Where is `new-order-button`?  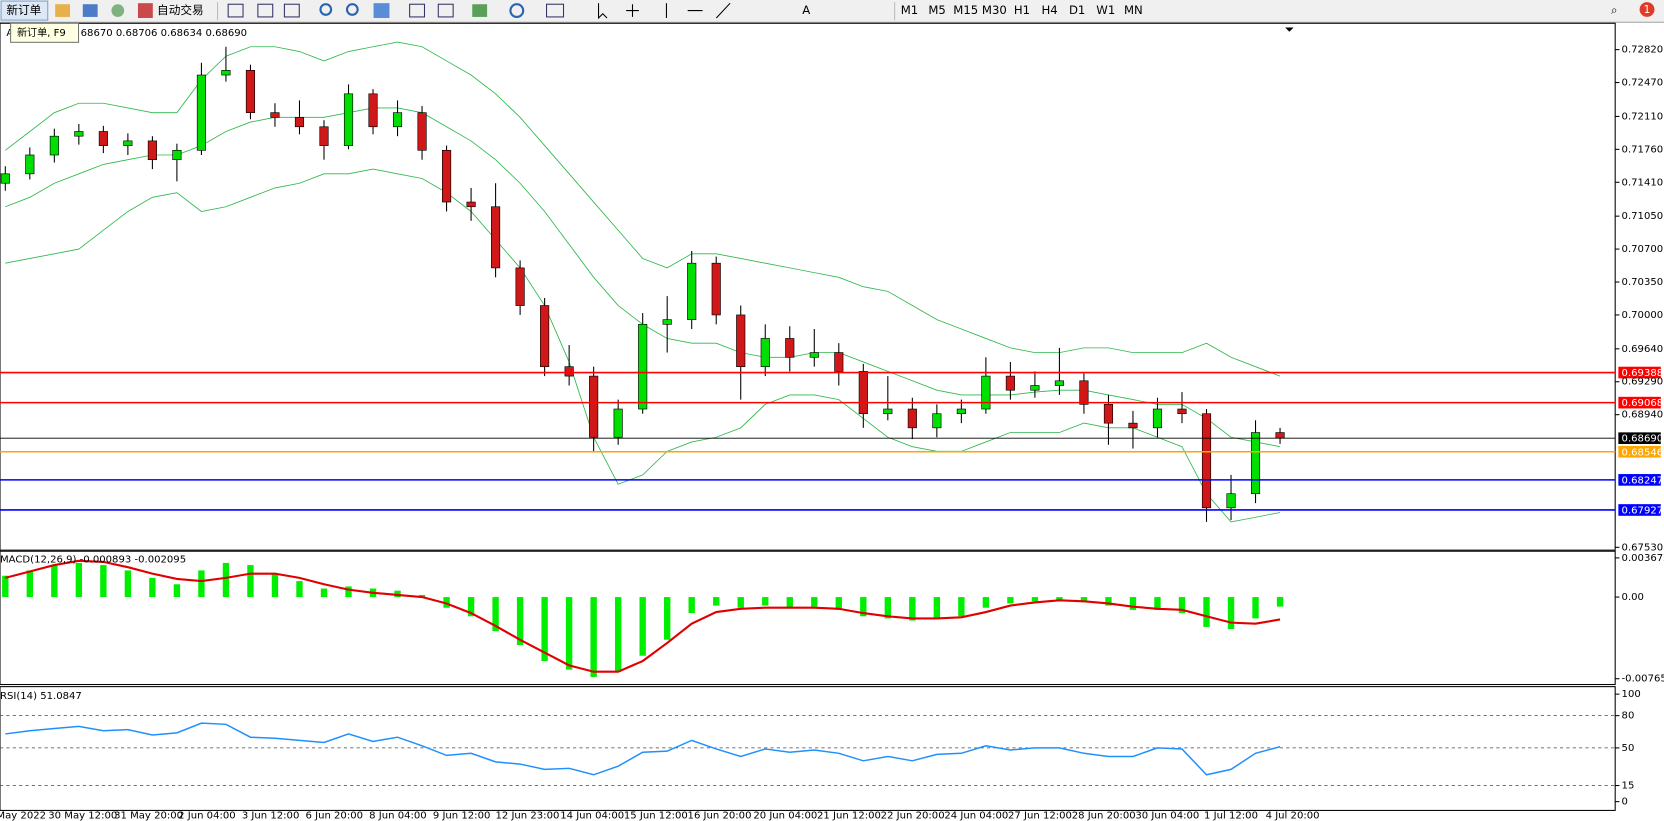
new-order-button is located at coordinates (24, 10).